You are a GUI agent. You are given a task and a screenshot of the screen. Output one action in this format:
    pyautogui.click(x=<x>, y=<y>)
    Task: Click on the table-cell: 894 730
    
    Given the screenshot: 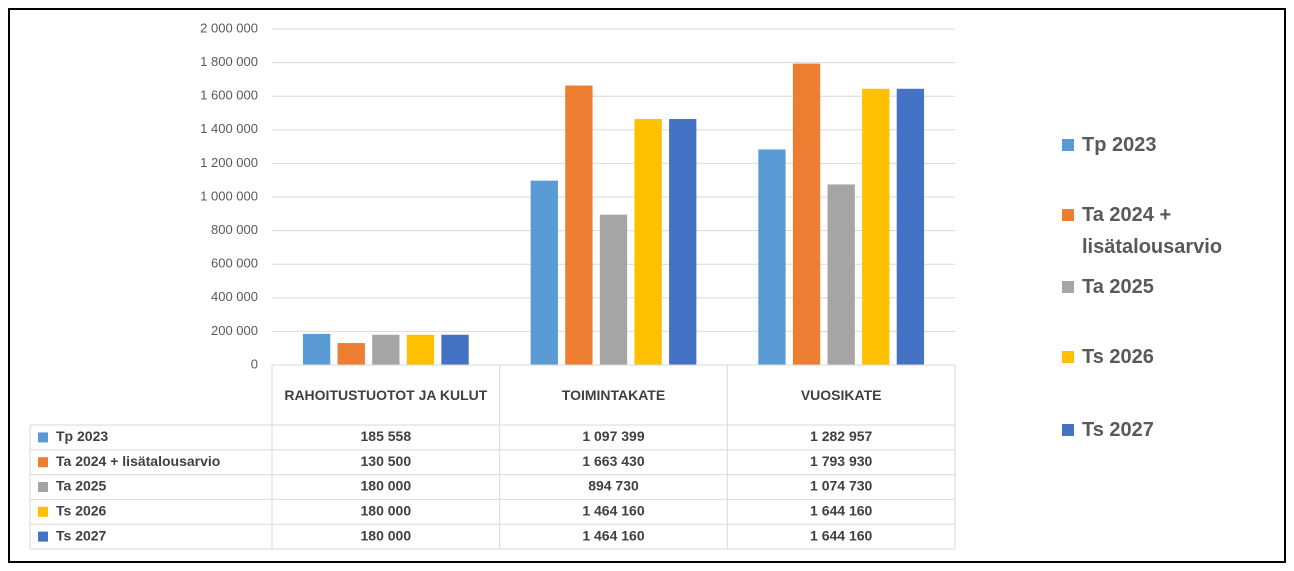 What is the action you would take?
    pyautogui.click(x=613, y=486)
    